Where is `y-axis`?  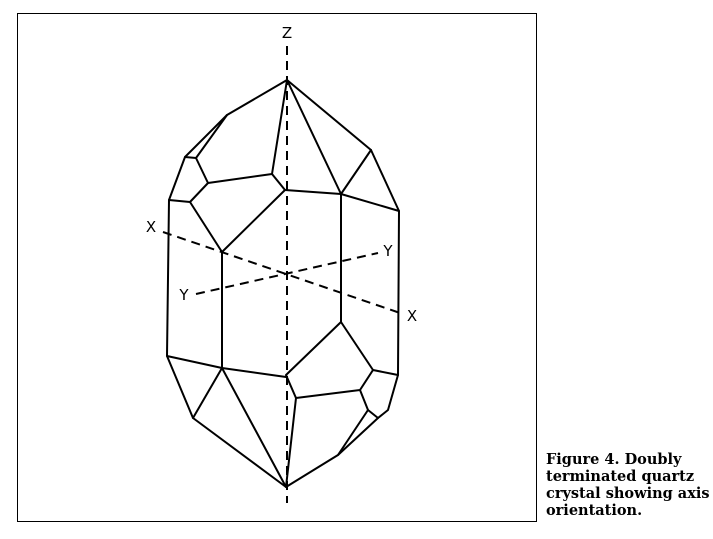
y-axis is located at coordinates (287, 273).